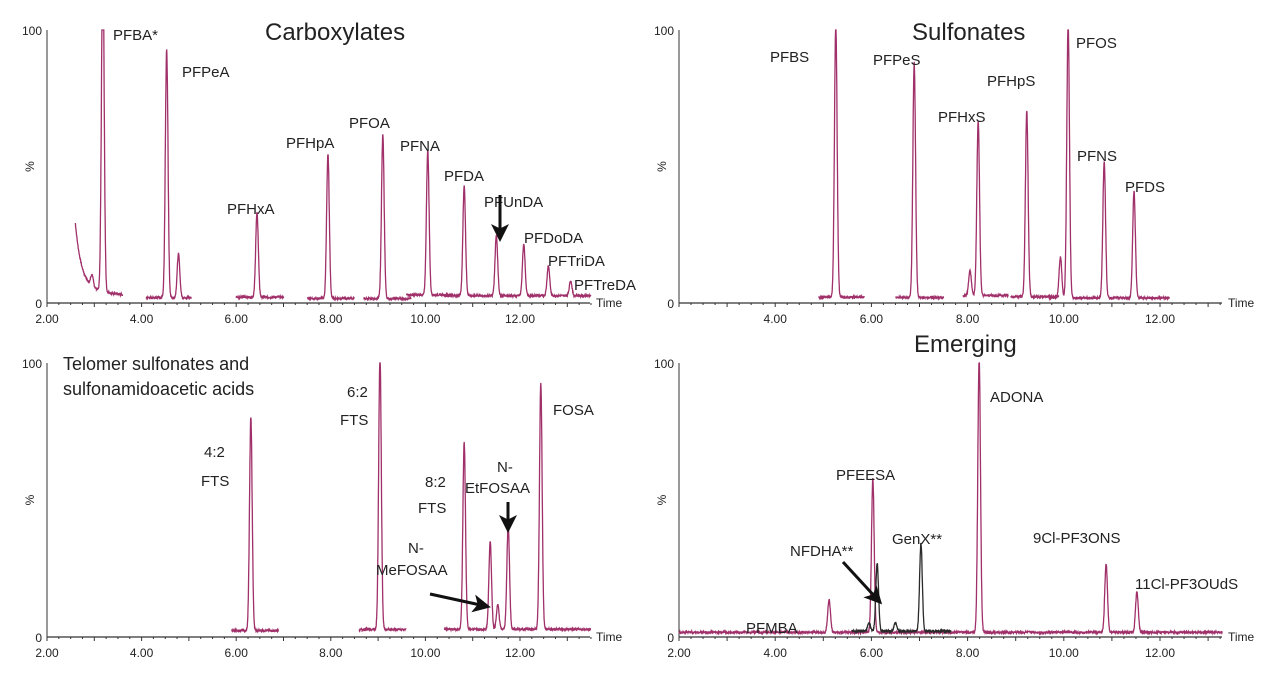  Describe the element at coordinates (513, 202) in the screenshot. I see `peak-label: PFUnDA` at that location.